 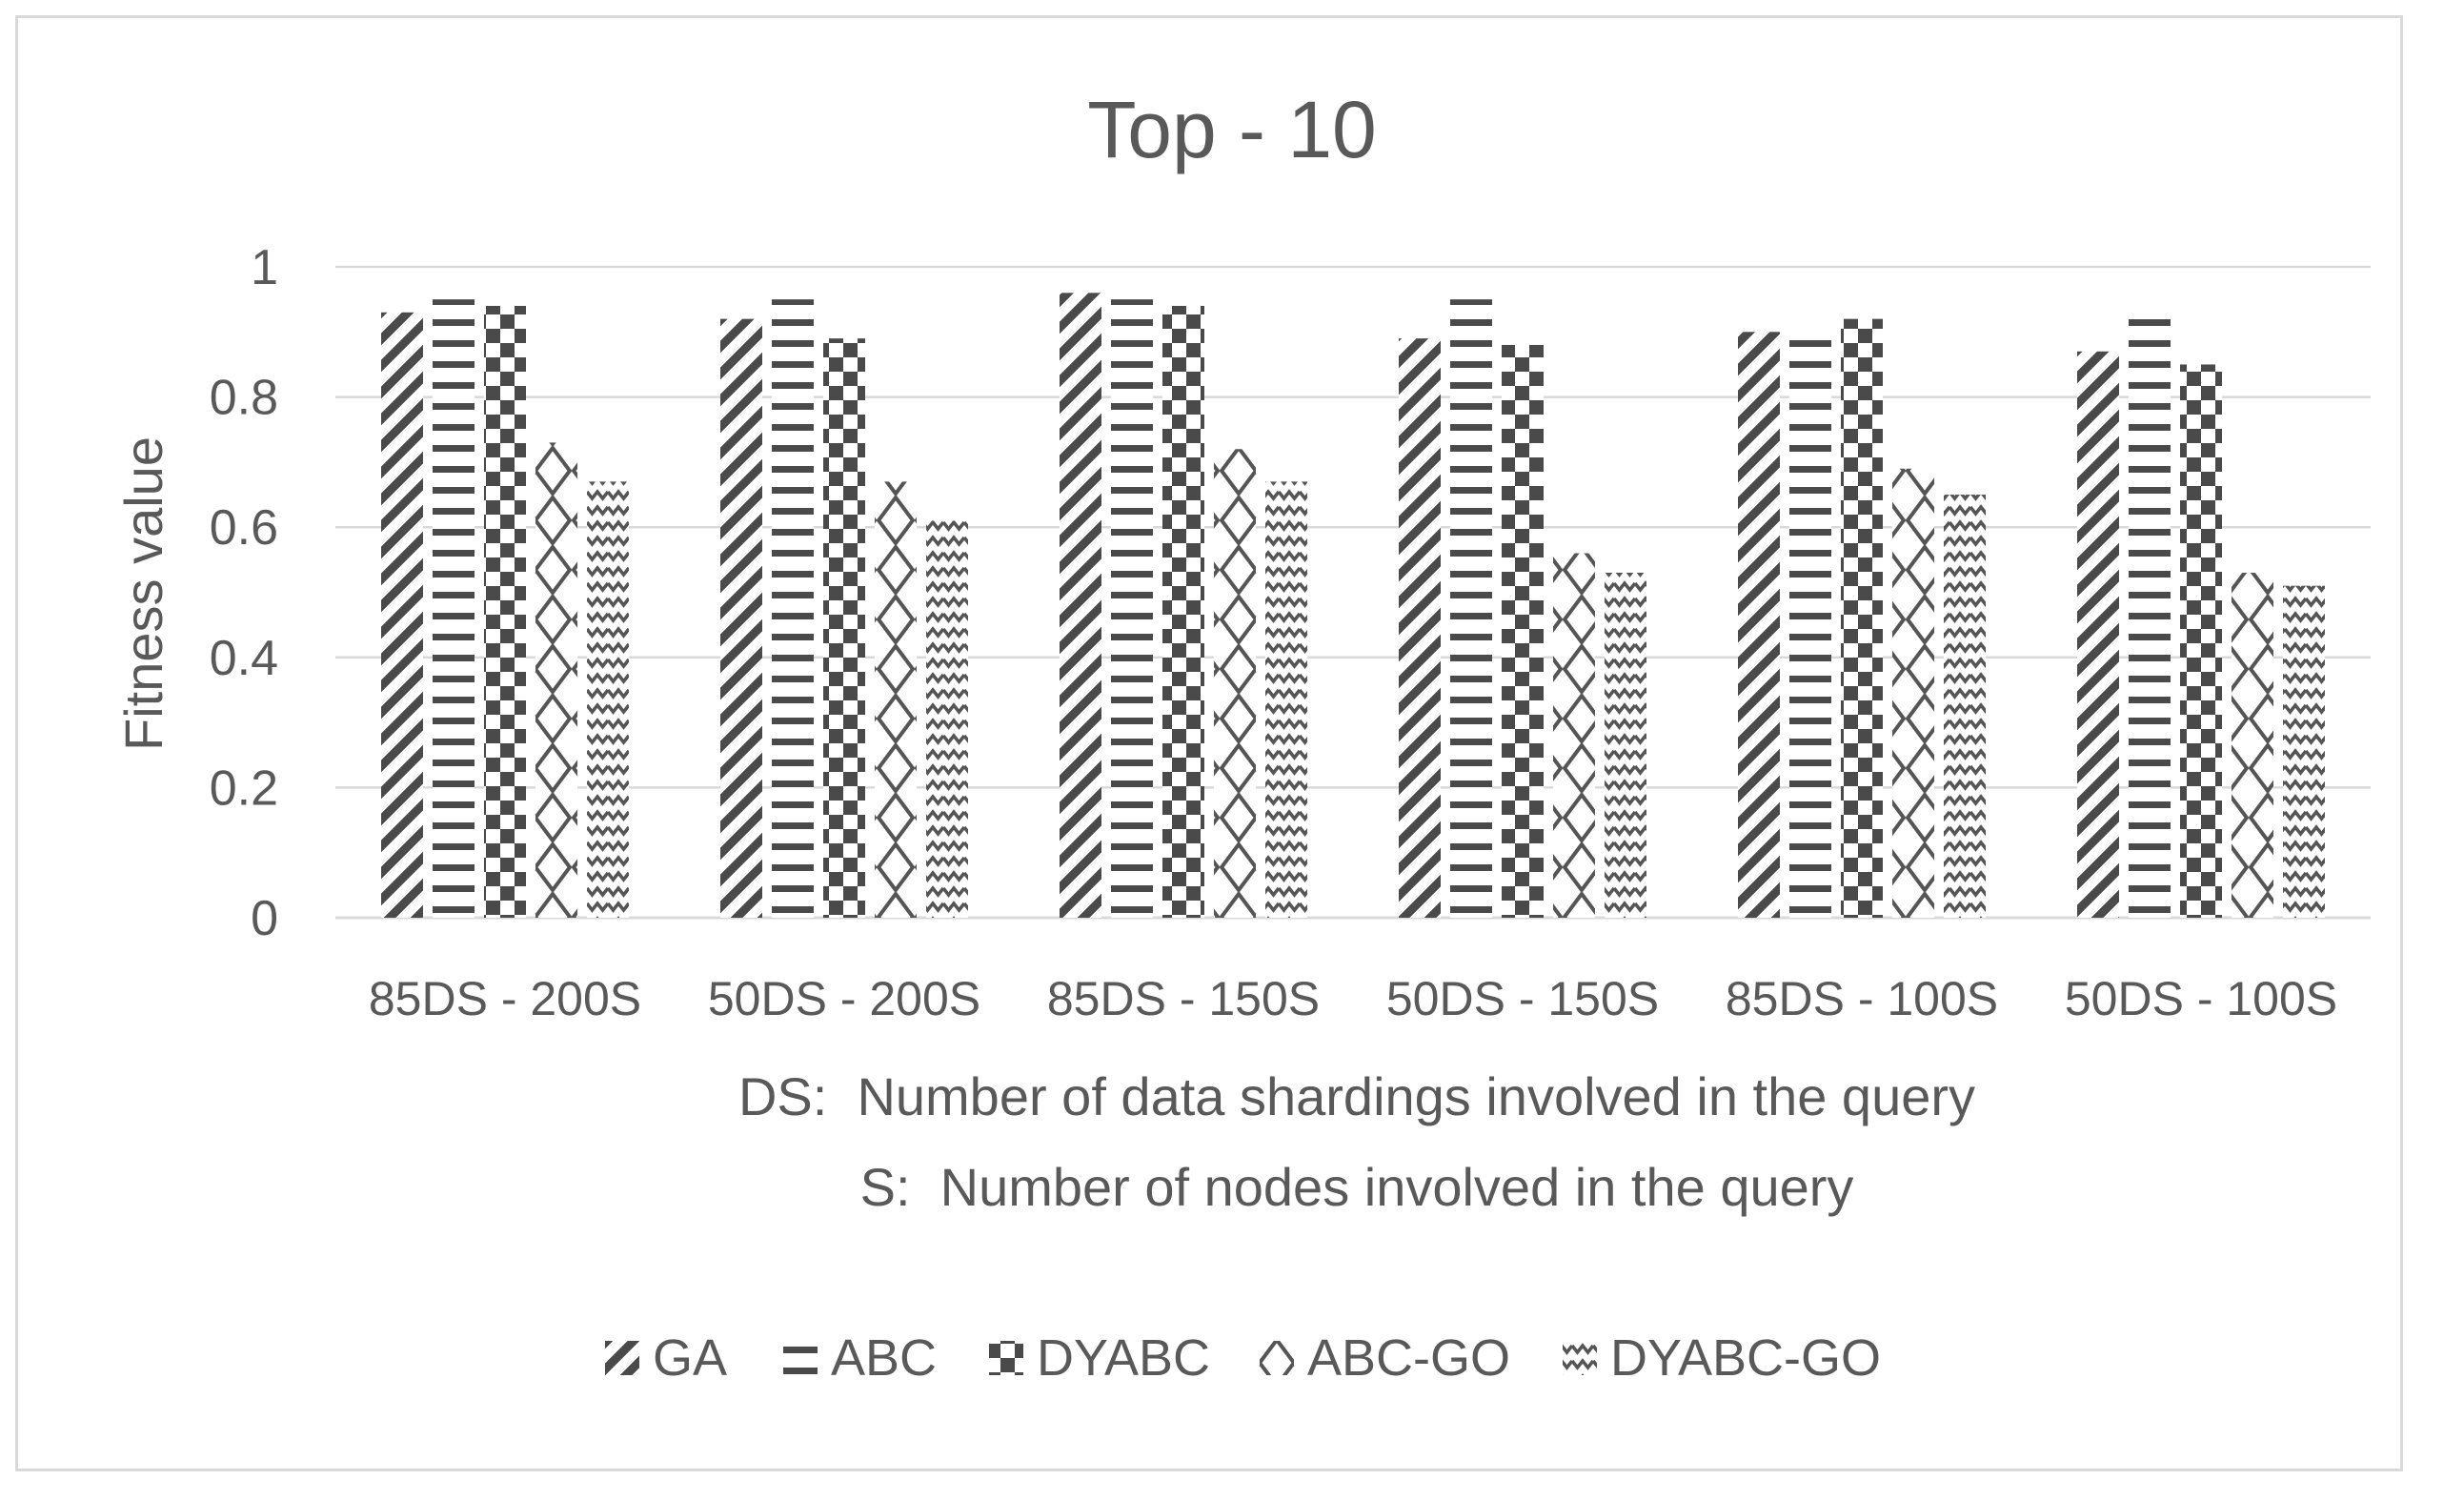 I want to click on legend-label-dyabc: DYABC, so click(x=1123, y=1358).